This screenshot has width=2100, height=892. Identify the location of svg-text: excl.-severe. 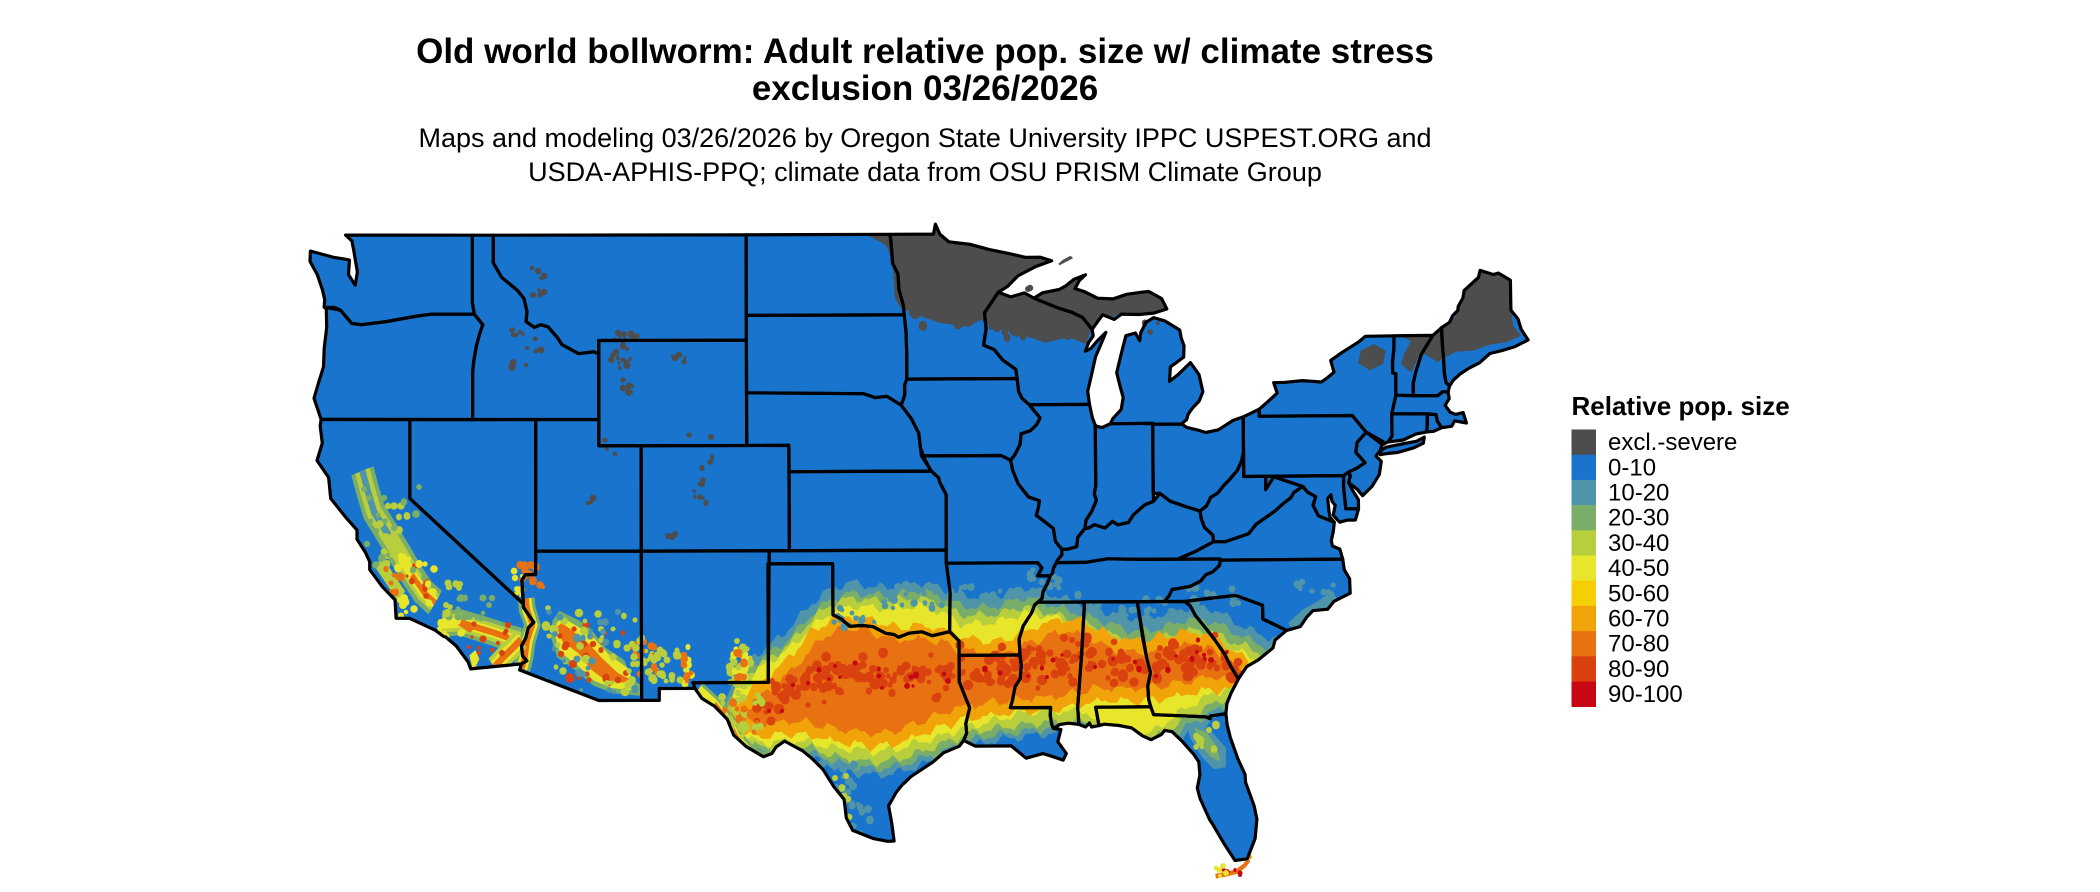
(1672, 442).